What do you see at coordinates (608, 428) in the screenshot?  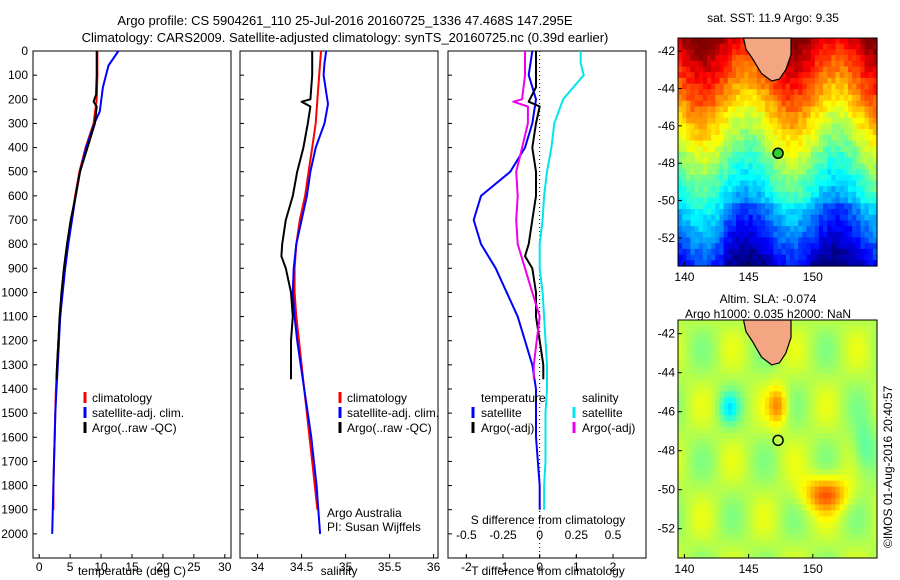 I see `legend-label-s-argo: Argo(-adj)` at bounding box center [608, 428].